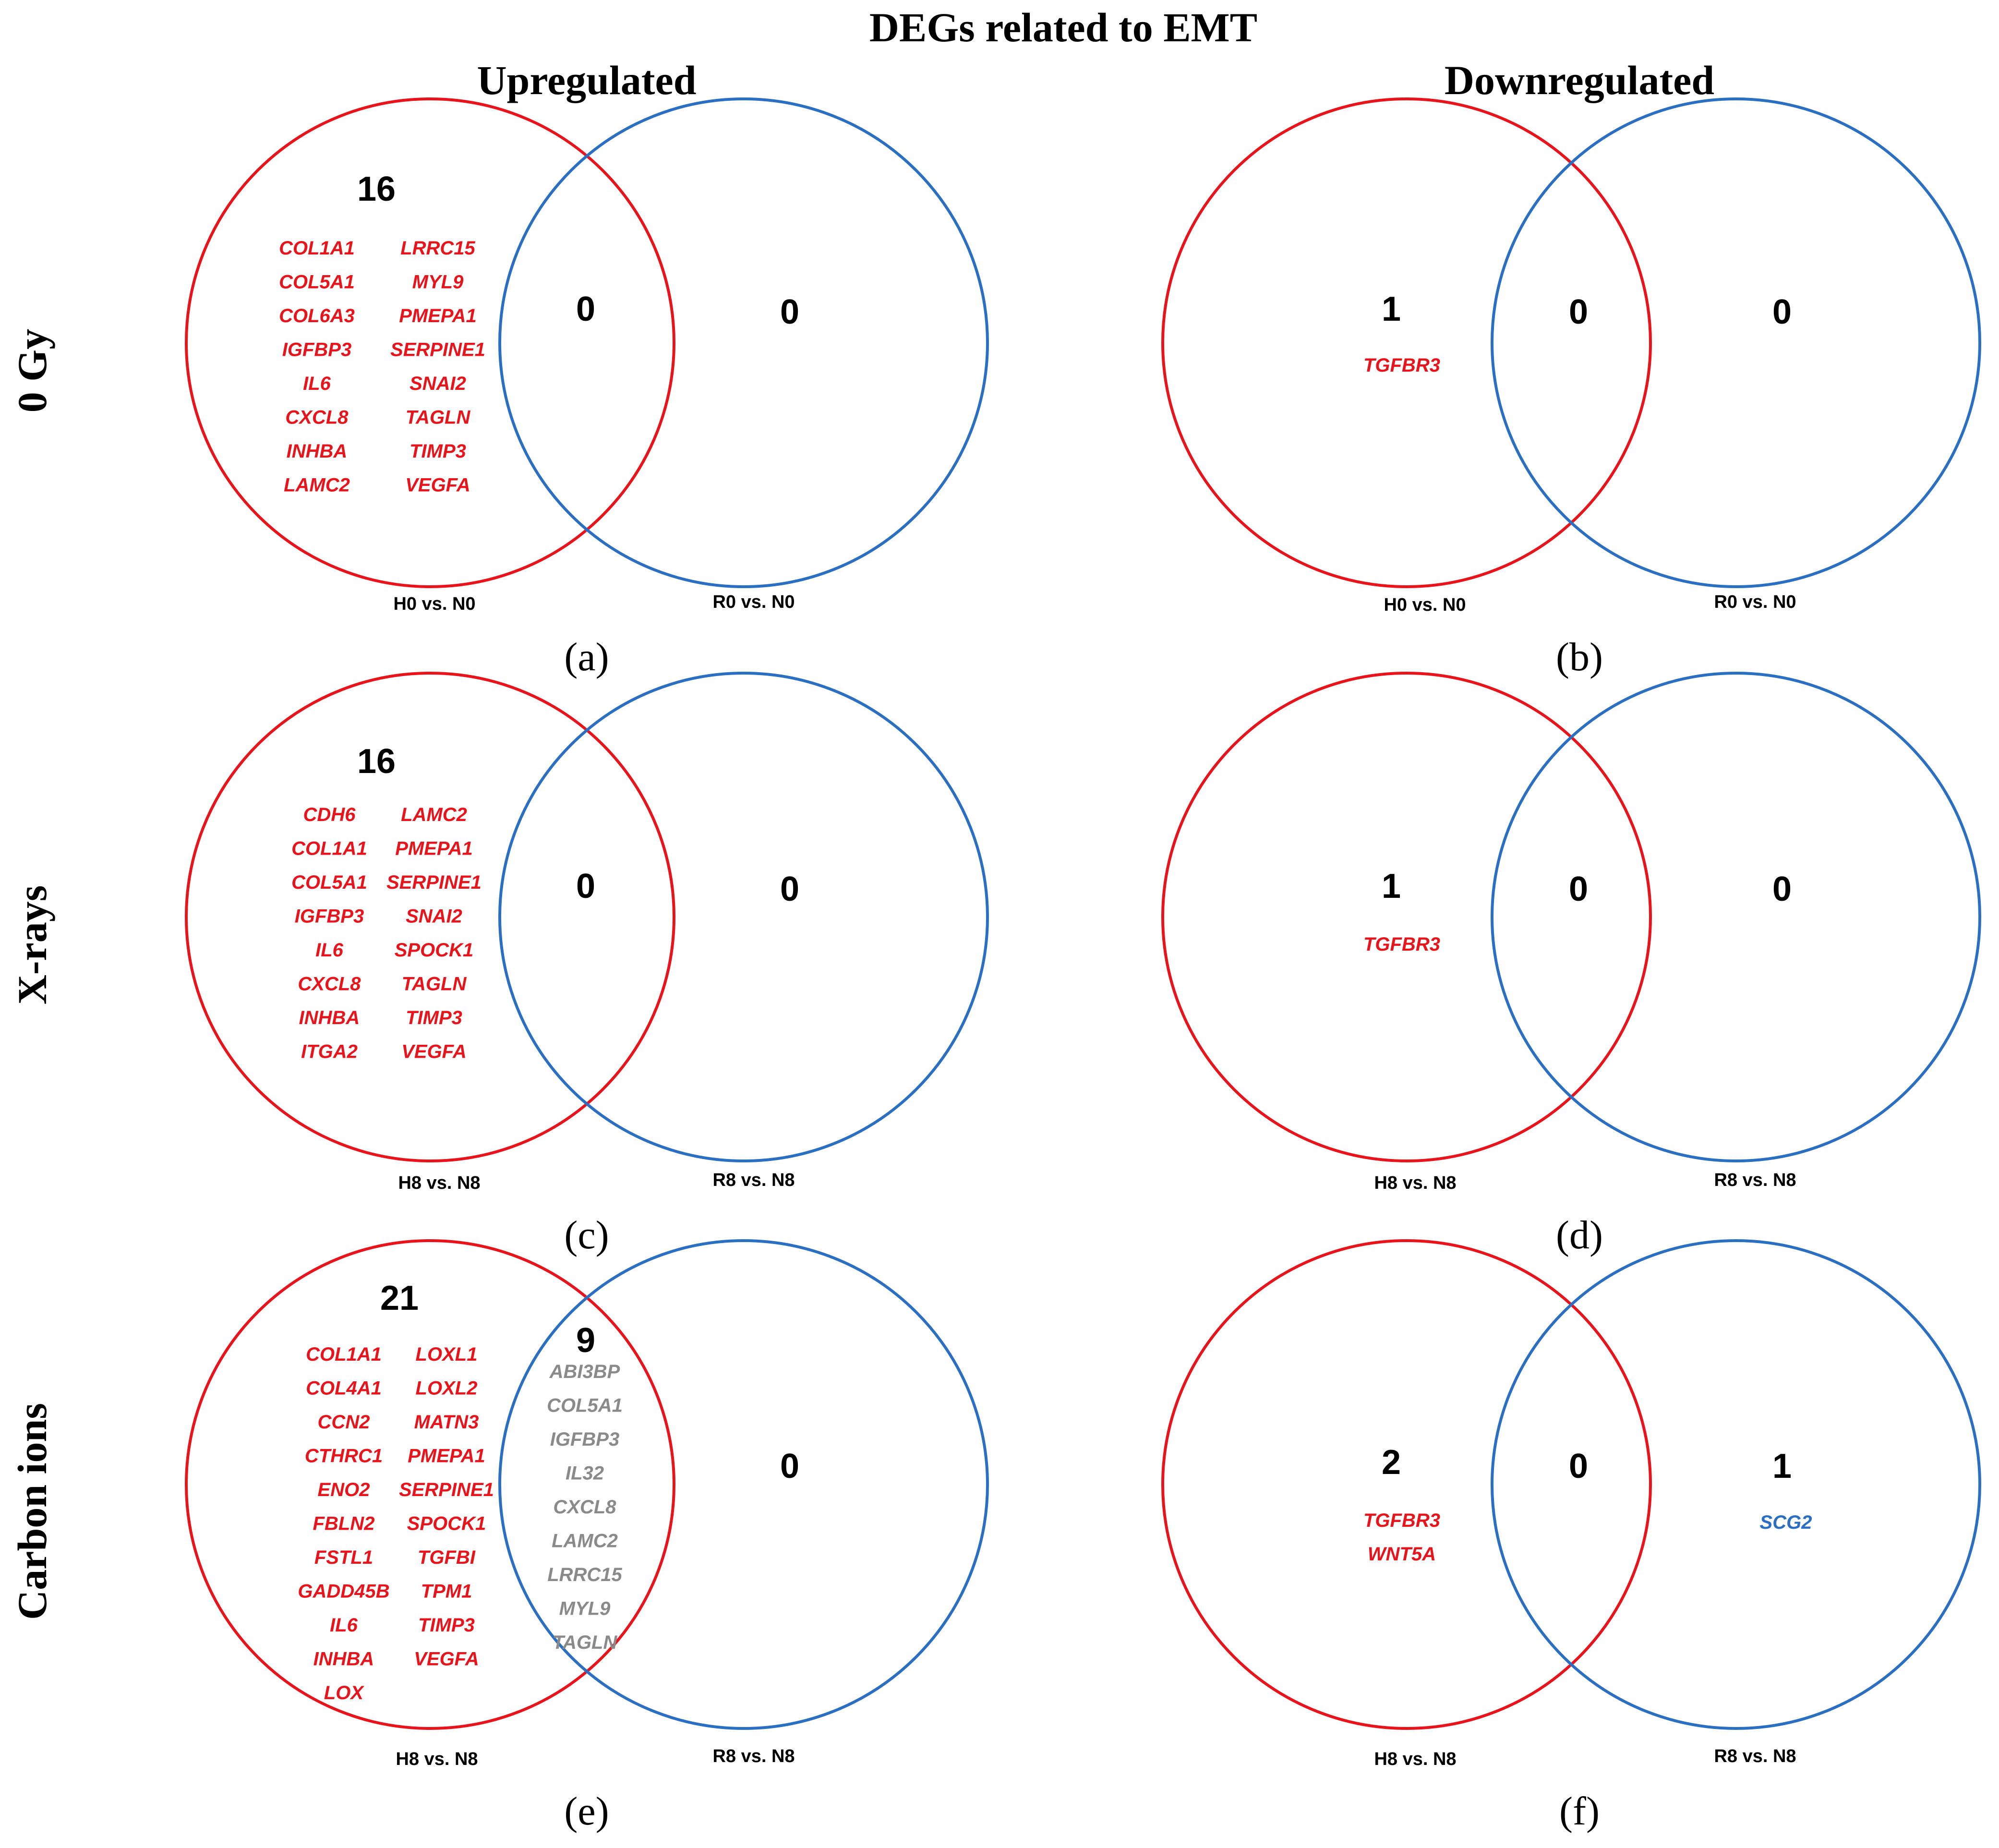 The height and width of the screenshot is (1848, 1999). What do you see at coordinates (447, 1558) in the screenshot?
I see `gene-label: TGFBI` at bounding box center [447, 1558].